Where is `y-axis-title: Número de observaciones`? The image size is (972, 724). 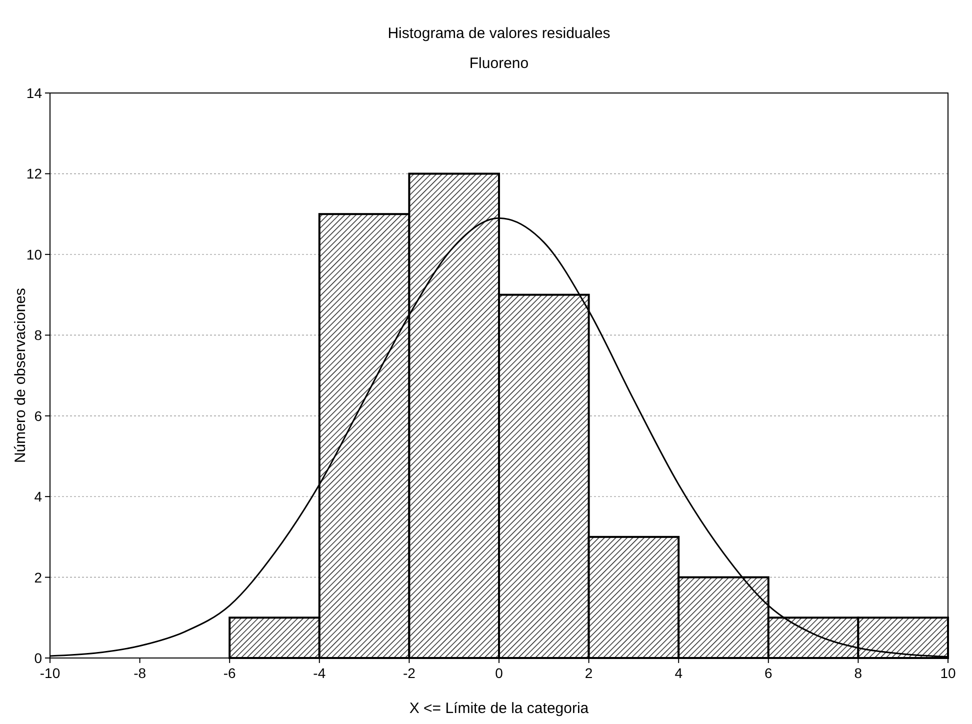 y-axis-title: Número de observaciones is located at coordinates (20, 376).